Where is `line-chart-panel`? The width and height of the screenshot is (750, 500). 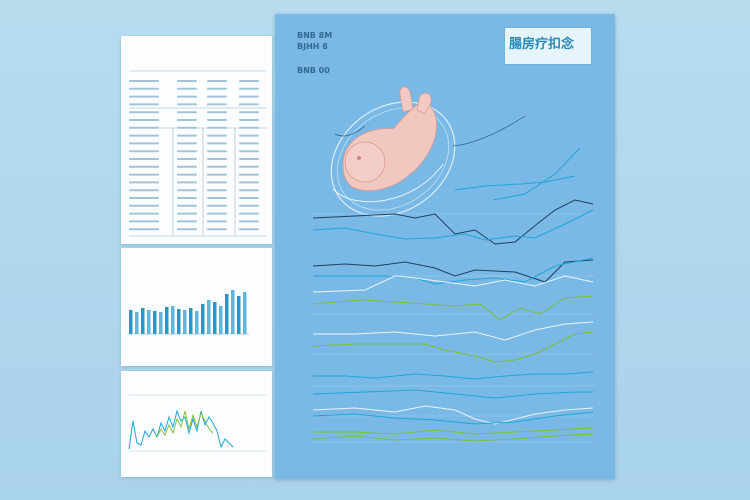
line-chart-panel is located at coordinates (196, 424).